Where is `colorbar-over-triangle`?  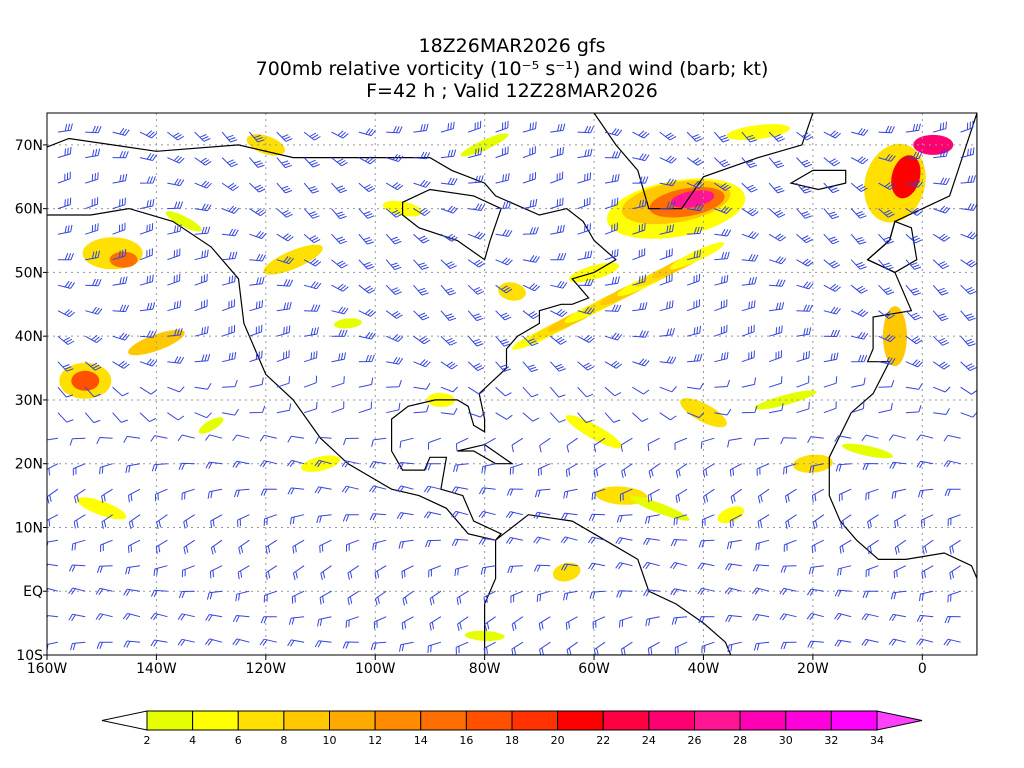
colorbar-over-triangle is located at coordinates (899, 720).